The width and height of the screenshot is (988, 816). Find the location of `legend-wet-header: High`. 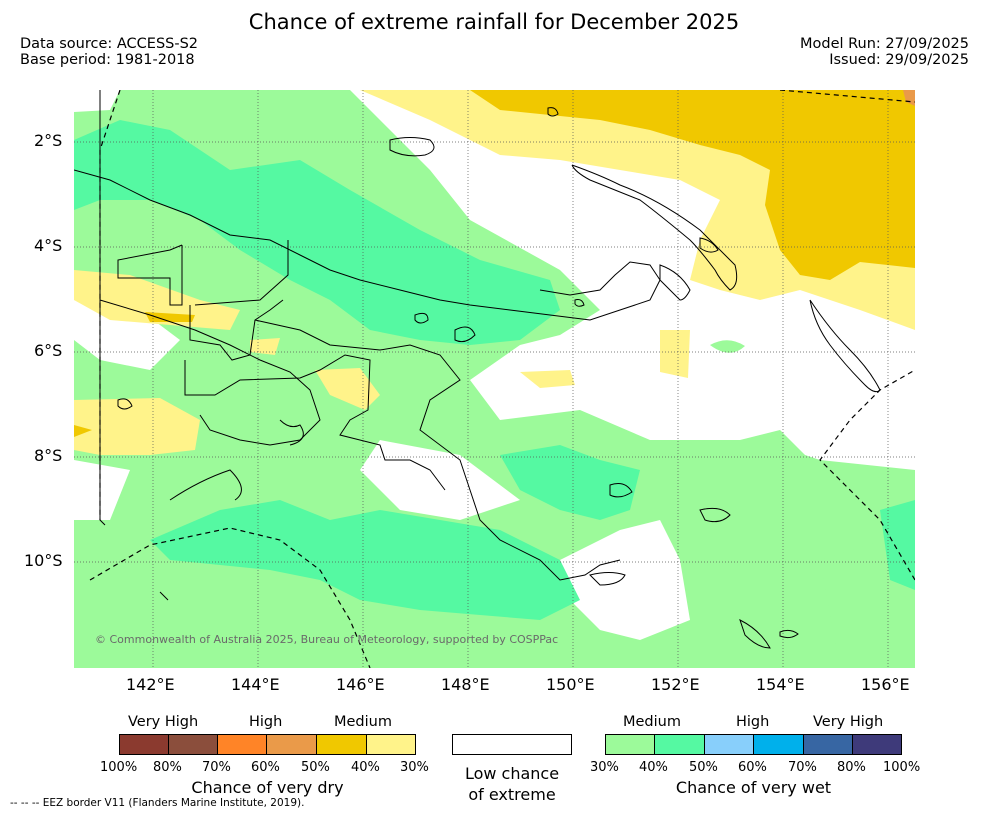

legend-wet-header: High is located at coordinates (753, 722).